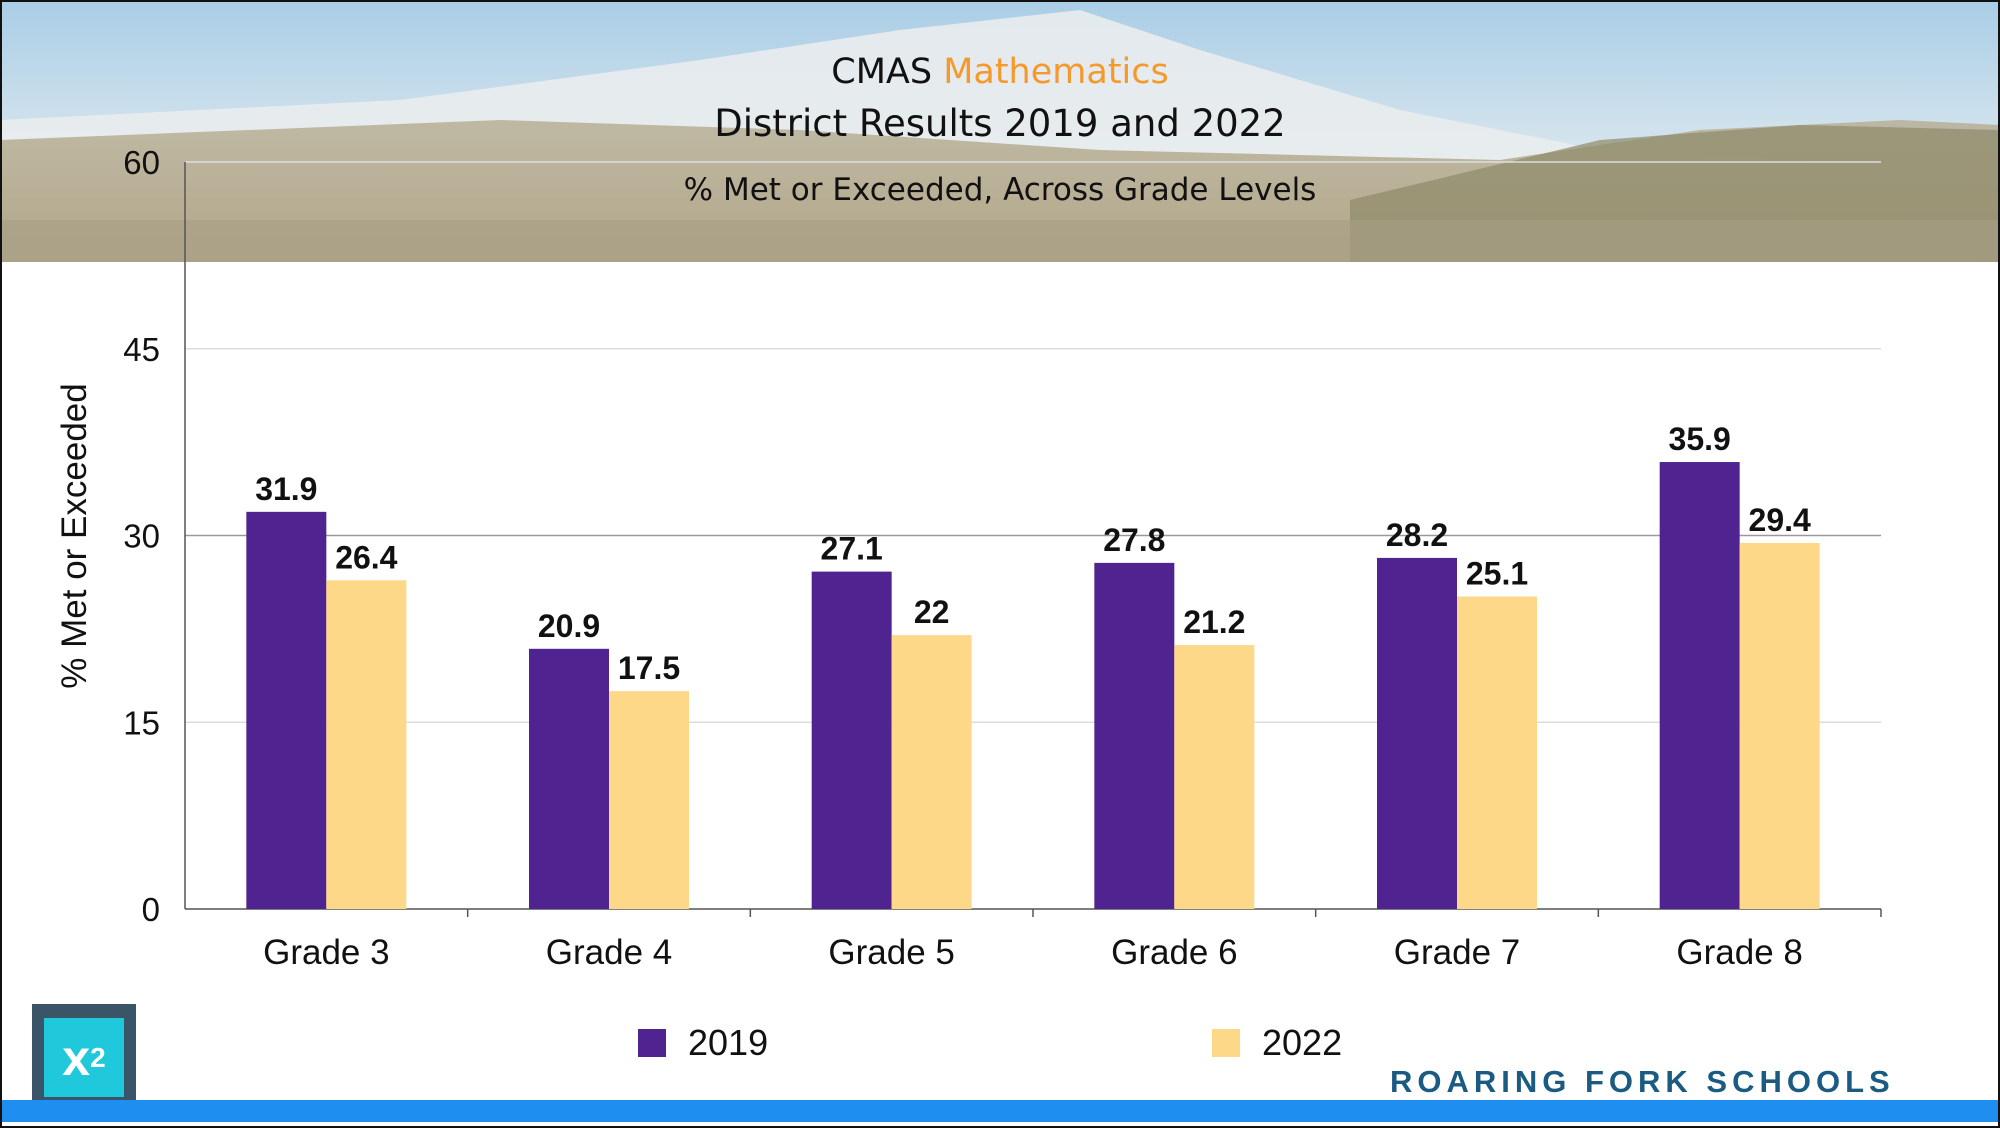 Image resolution: width=2000 pixels, height=1128 pixels. I want to click on legend-label-2019: 2019, so click(728, 1042).